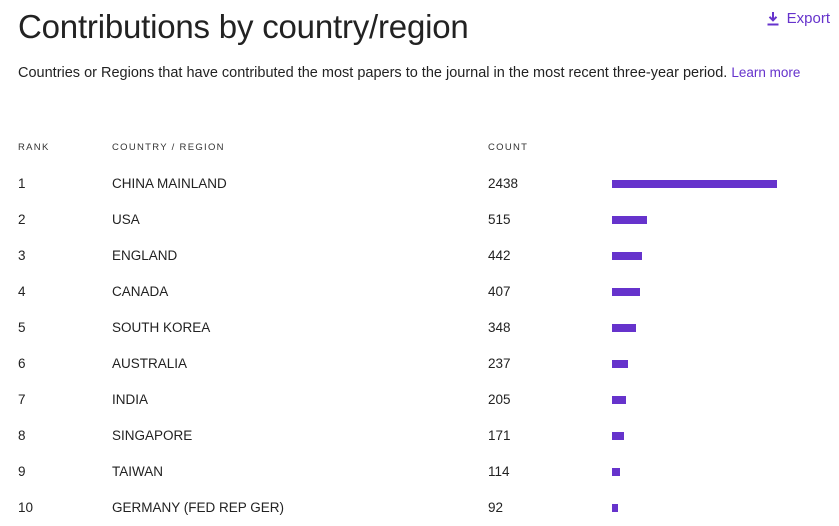  What do you see at coordinates (419, 400) in the screenshot?
I see `table-row: 7 INDIA 205` at bounding box center [419, 400].